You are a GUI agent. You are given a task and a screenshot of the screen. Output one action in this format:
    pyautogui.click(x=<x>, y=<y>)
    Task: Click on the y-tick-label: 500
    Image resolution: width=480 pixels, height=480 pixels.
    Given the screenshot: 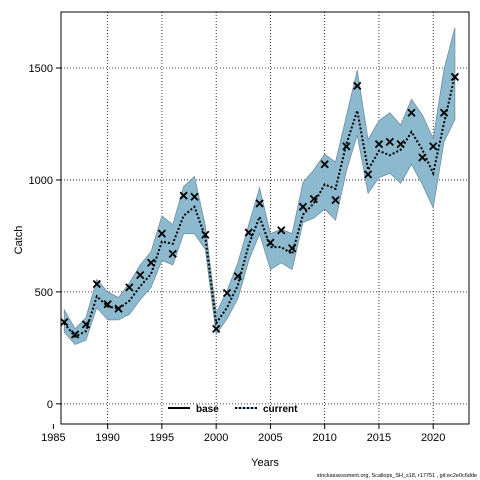 What is the action you would take?
    pyautogui.click(x=44, y=293)
    